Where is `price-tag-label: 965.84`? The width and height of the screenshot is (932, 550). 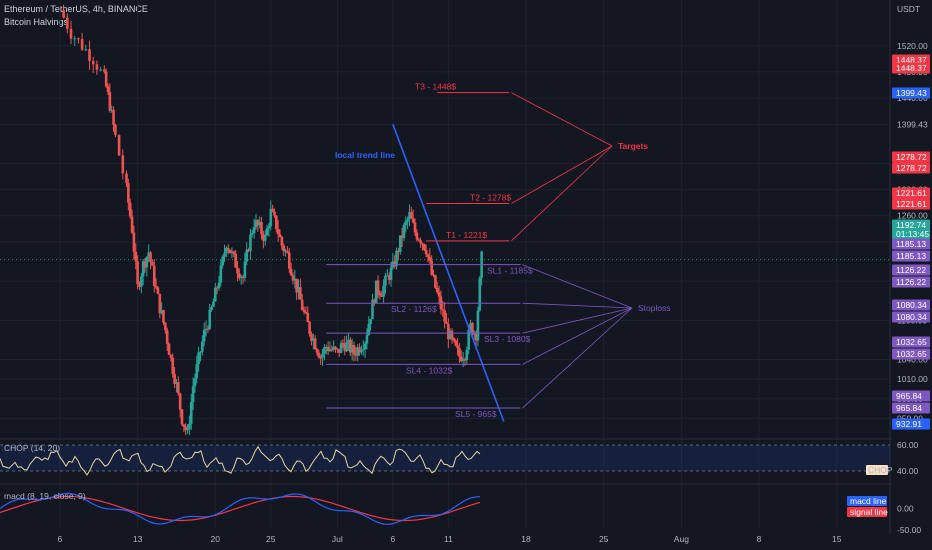
price-tag-label: 965.84 is located at coordinates (909, 396).